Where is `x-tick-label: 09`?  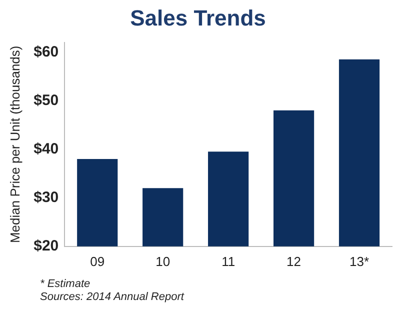
x-tick-label: 09 is located at coordinates (97, 261).